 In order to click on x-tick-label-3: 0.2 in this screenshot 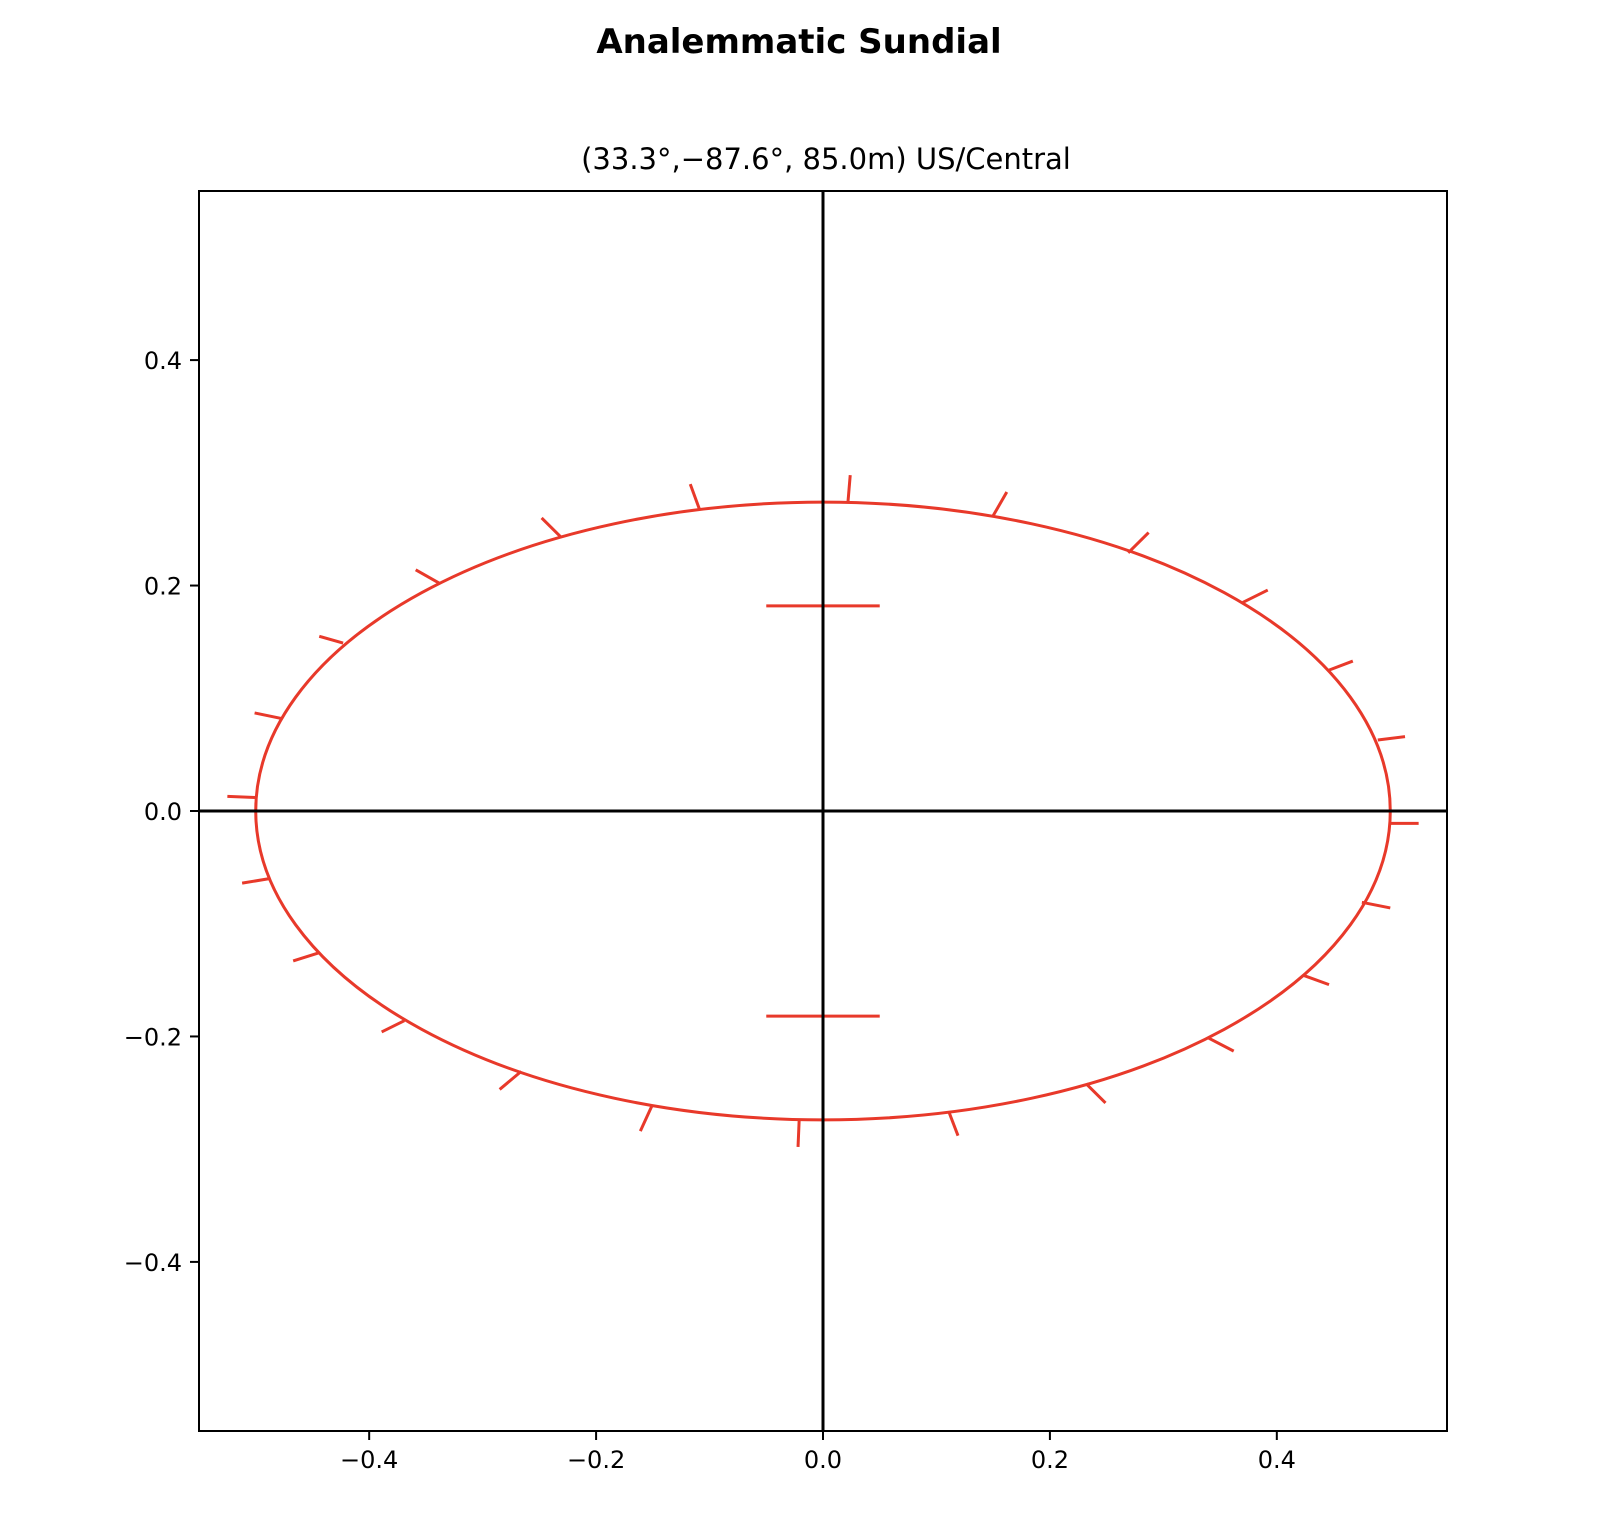, I will do `click(1050, 1460)`.